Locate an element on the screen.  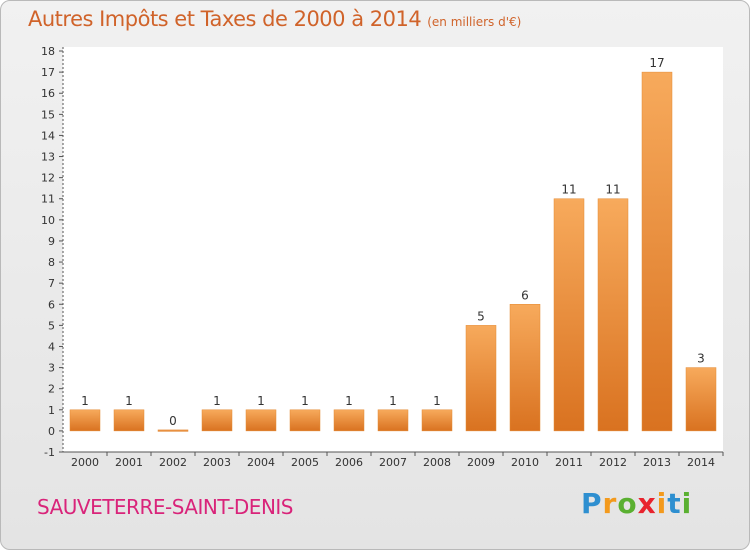
bar-2003 is located at coordinates (217, 420).